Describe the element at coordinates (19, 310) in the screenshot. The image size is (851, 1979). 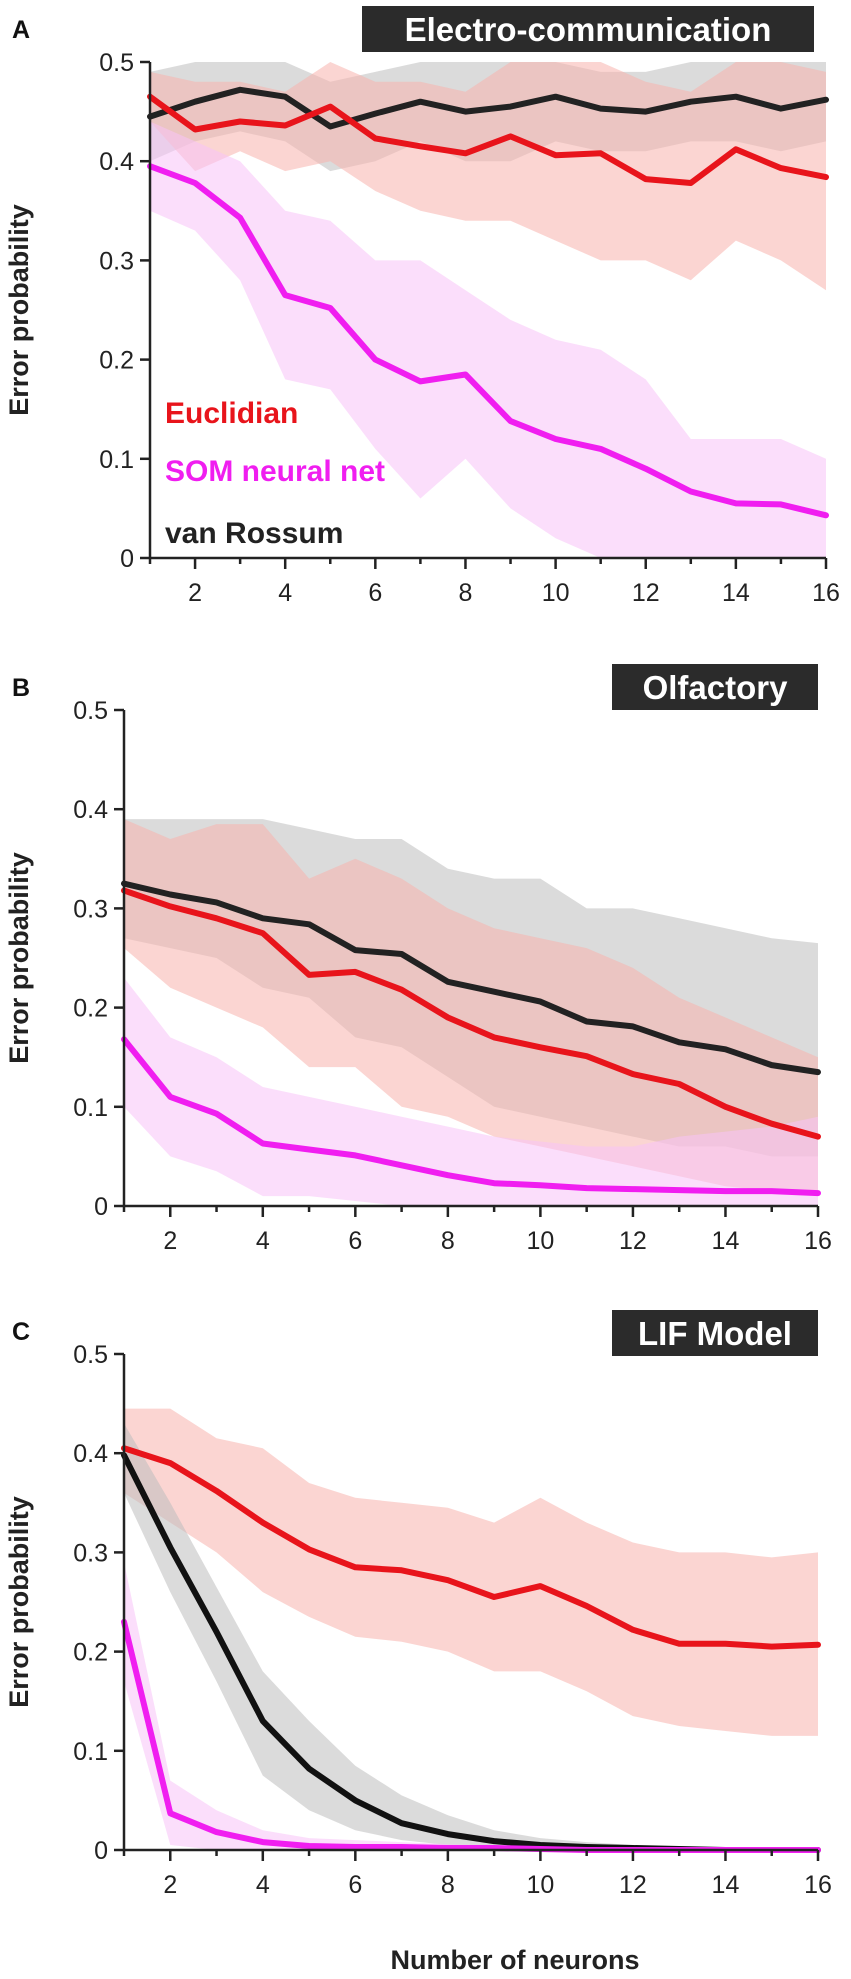
I see `panel-a-y-axis-title: Error probability` at that location.